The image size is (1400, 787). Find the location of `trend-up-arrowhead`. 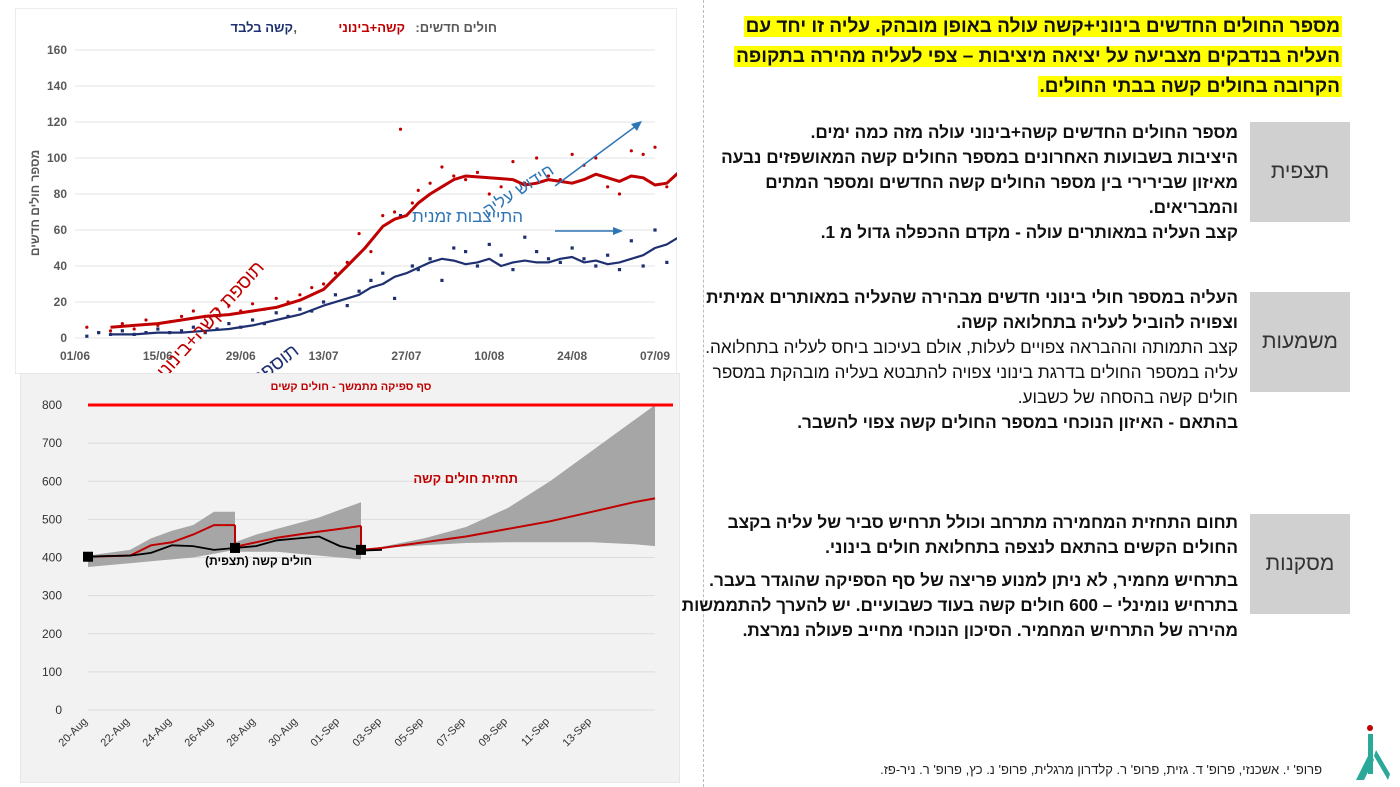

trend-up-arrowhead is located at coordinates (636, 126).